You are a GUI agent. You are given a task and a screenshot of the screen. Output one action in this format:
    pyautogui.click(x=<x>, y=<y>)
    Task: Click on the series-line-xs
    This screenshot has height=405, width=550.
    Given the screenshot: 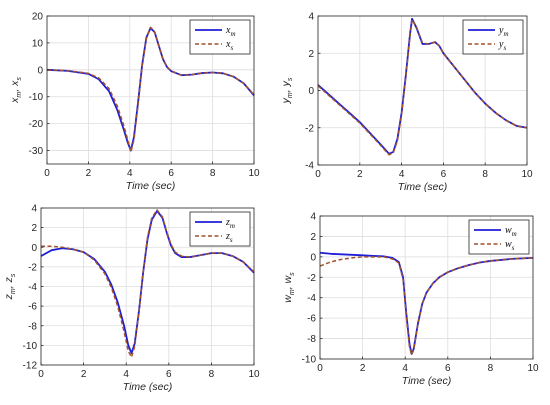 What is the action you would take?
    pyautogui.click(x=150, y=89)
    